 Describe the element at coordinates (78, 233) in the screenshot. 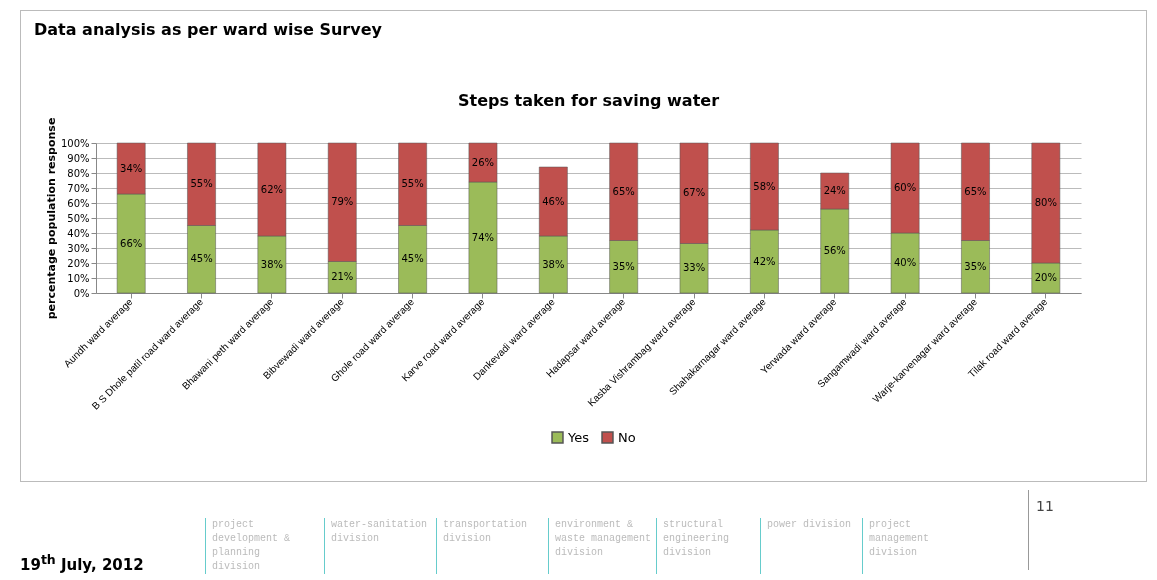

I see `y-tick-label: 40%` at that location.